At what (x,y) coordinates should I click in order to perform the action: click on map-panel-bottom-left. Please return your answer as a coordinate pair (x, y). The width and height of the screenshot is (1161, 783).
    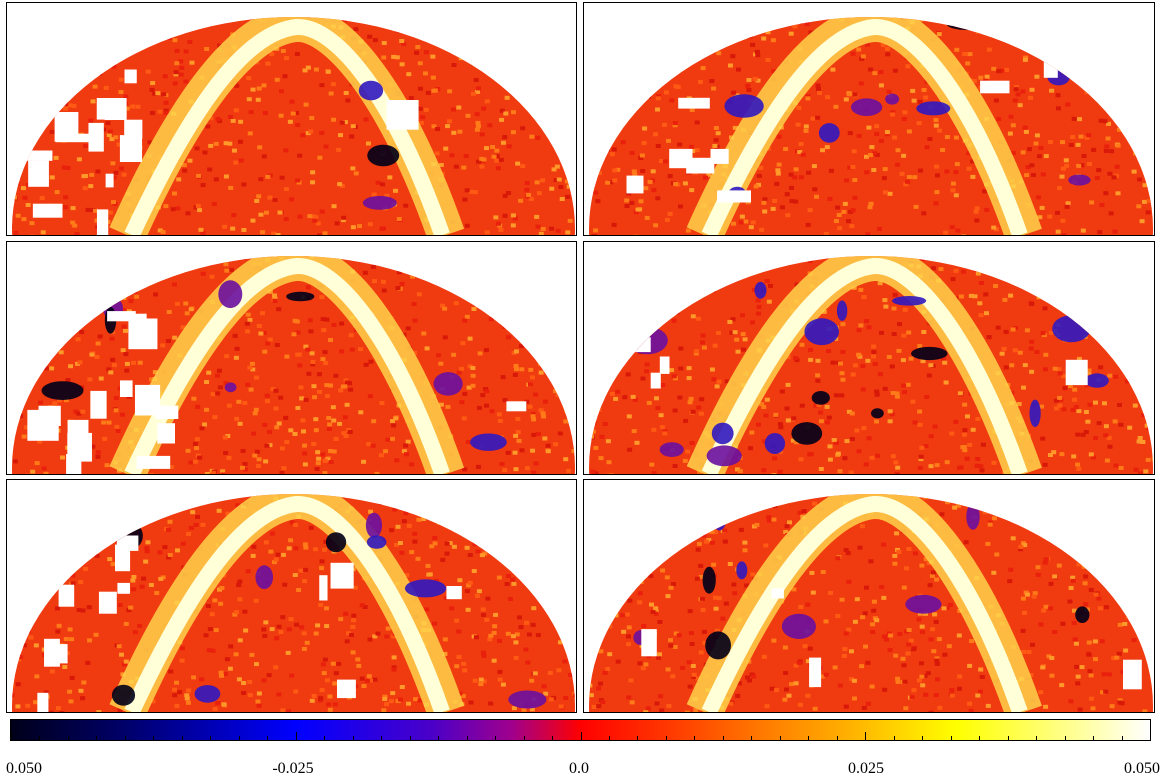
    Looking at the image, I should click on (291, 596).